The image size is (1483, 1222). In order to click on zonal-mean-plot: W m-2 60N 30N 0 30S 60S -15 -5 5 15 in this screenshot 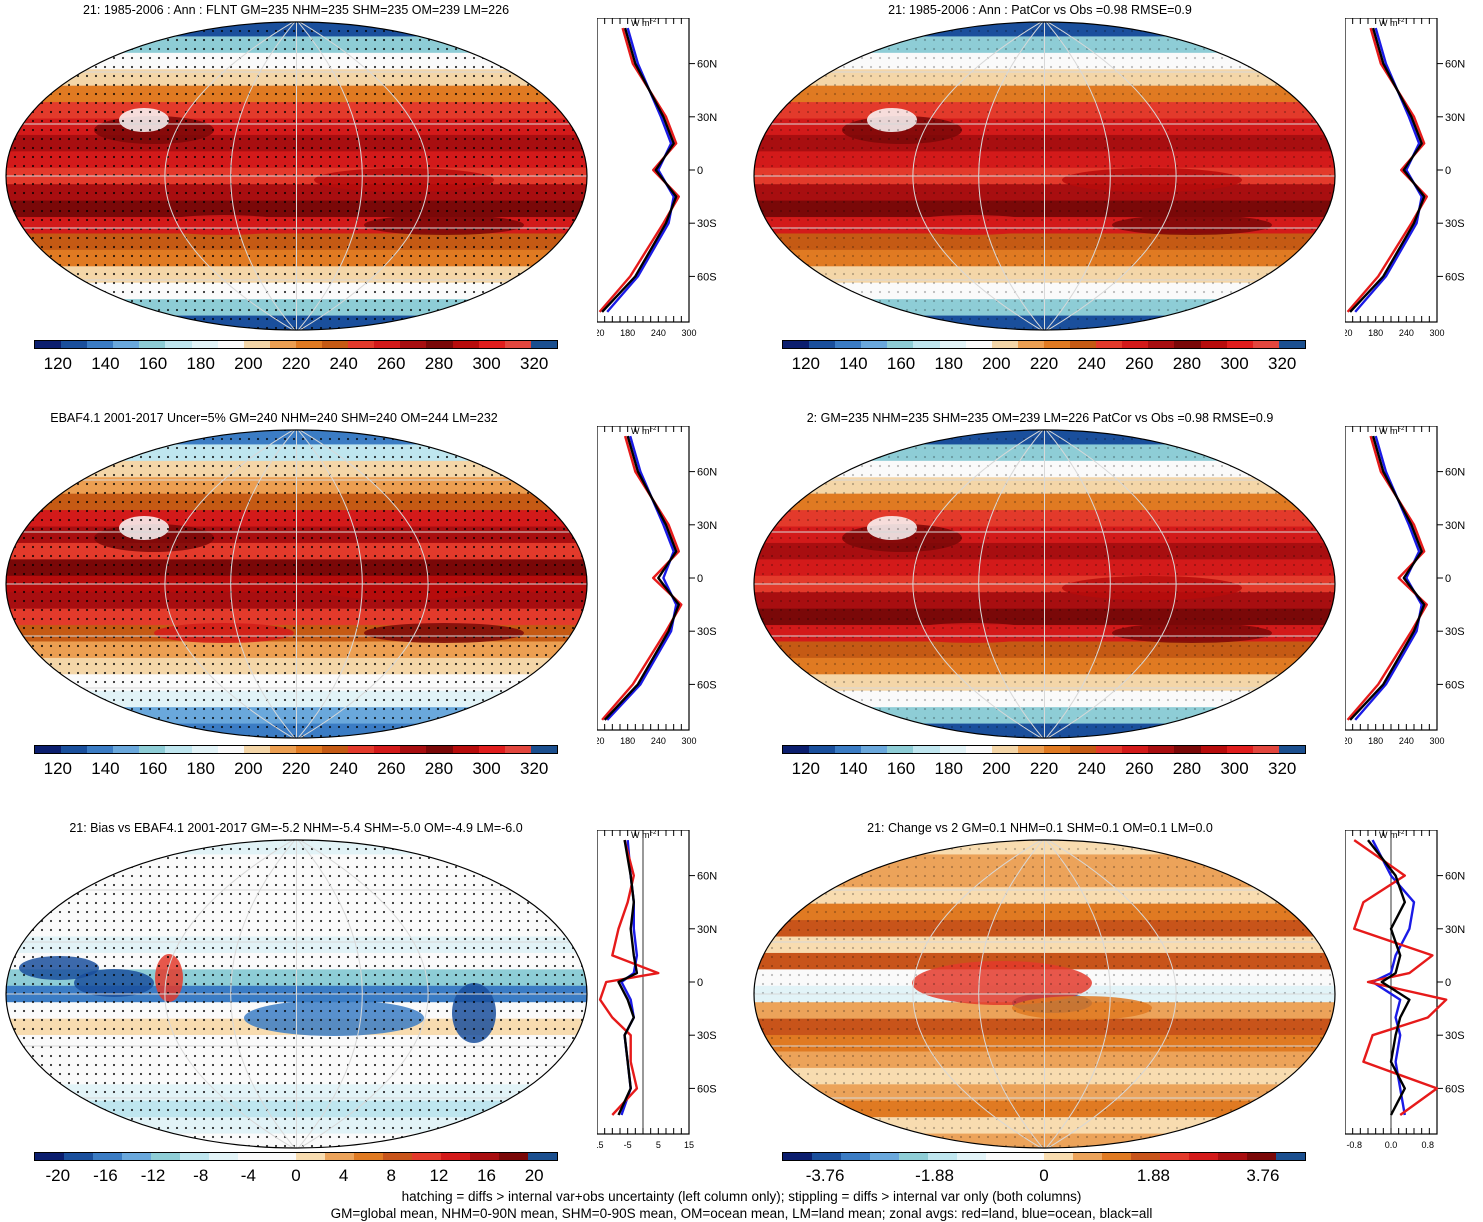, I will do `click(657, 990)`.